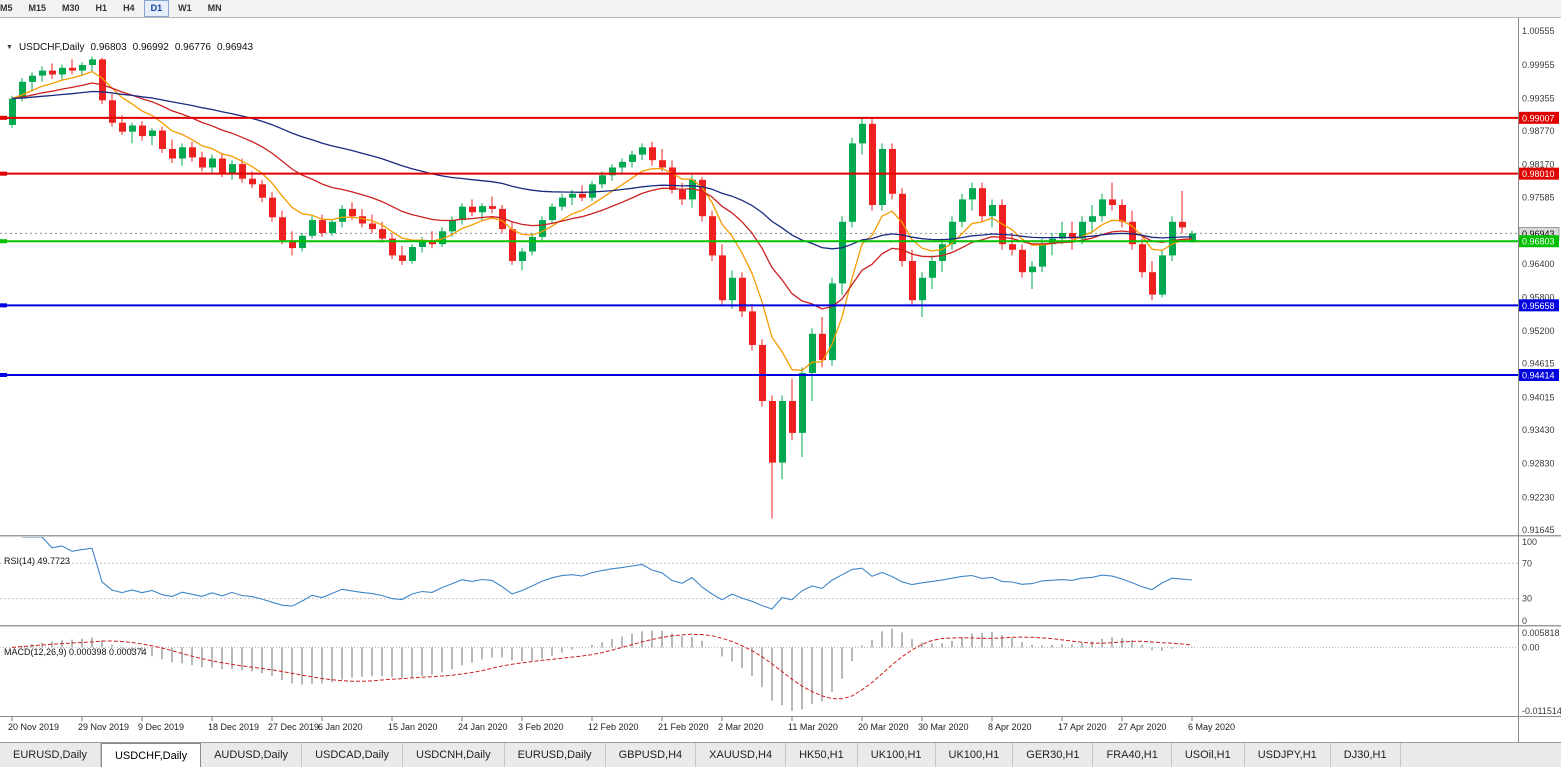 Image resolution: width=1561 pixels, height=767 pixels. Describe the element at coordinates (1531, 647) in the screenshot. I see `svg-text: 0.00` at that location.